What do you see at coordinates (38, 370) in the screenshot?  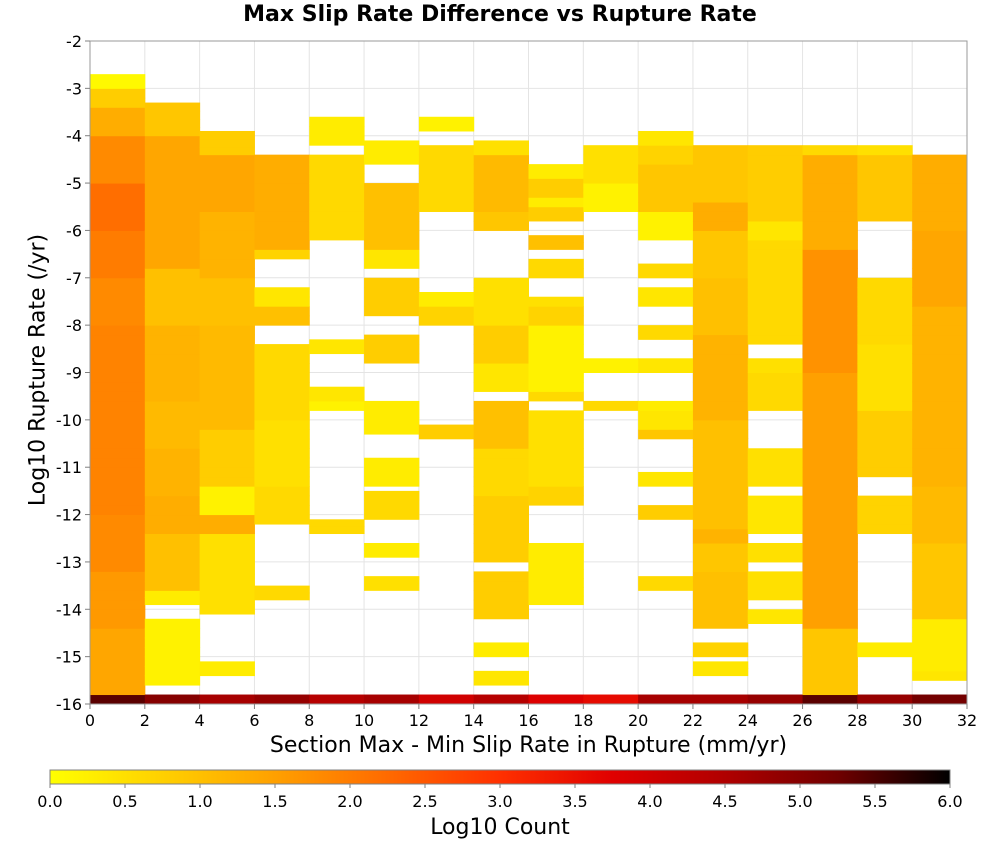 I see `y-axis-label: Log10 Rupture Rate (/yr)` at bounding box center [38, 370].